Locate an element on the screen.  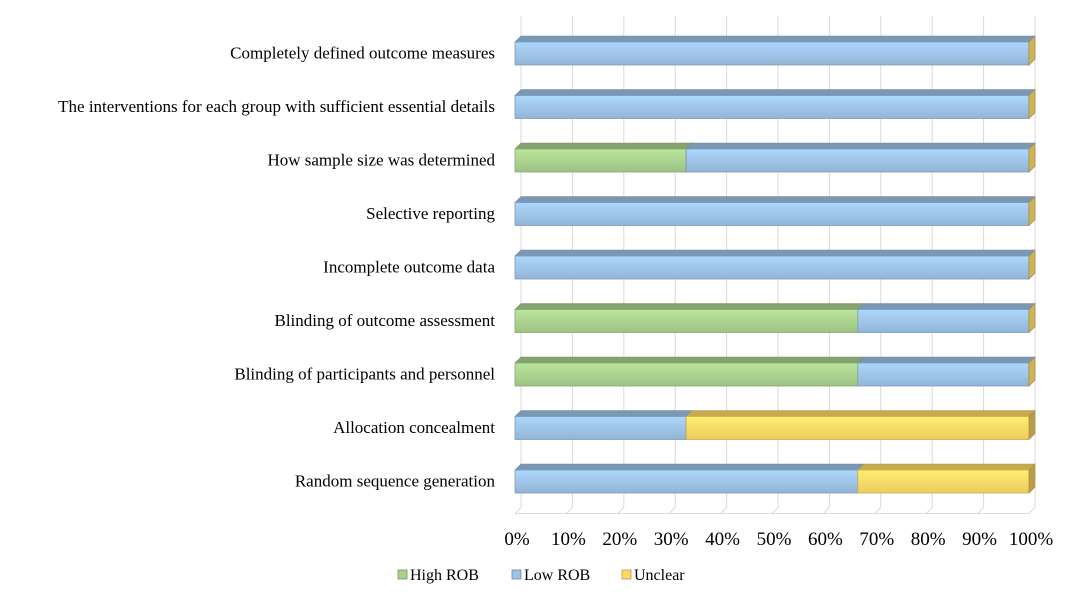
x-tick-label: 100% is located at coordinates (1031, 539).